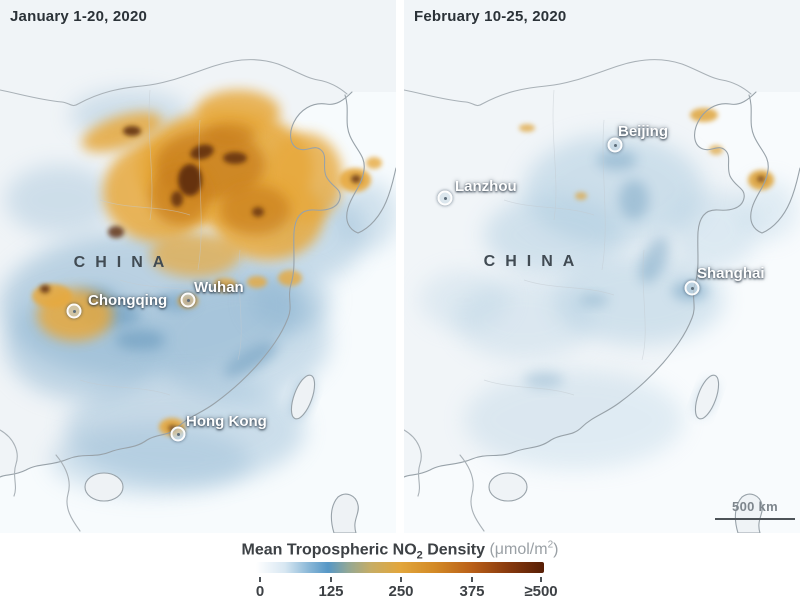 This screenshot has height=605, width=800. I want to click on map-scale-bar: 500 km, so click(755, 509).